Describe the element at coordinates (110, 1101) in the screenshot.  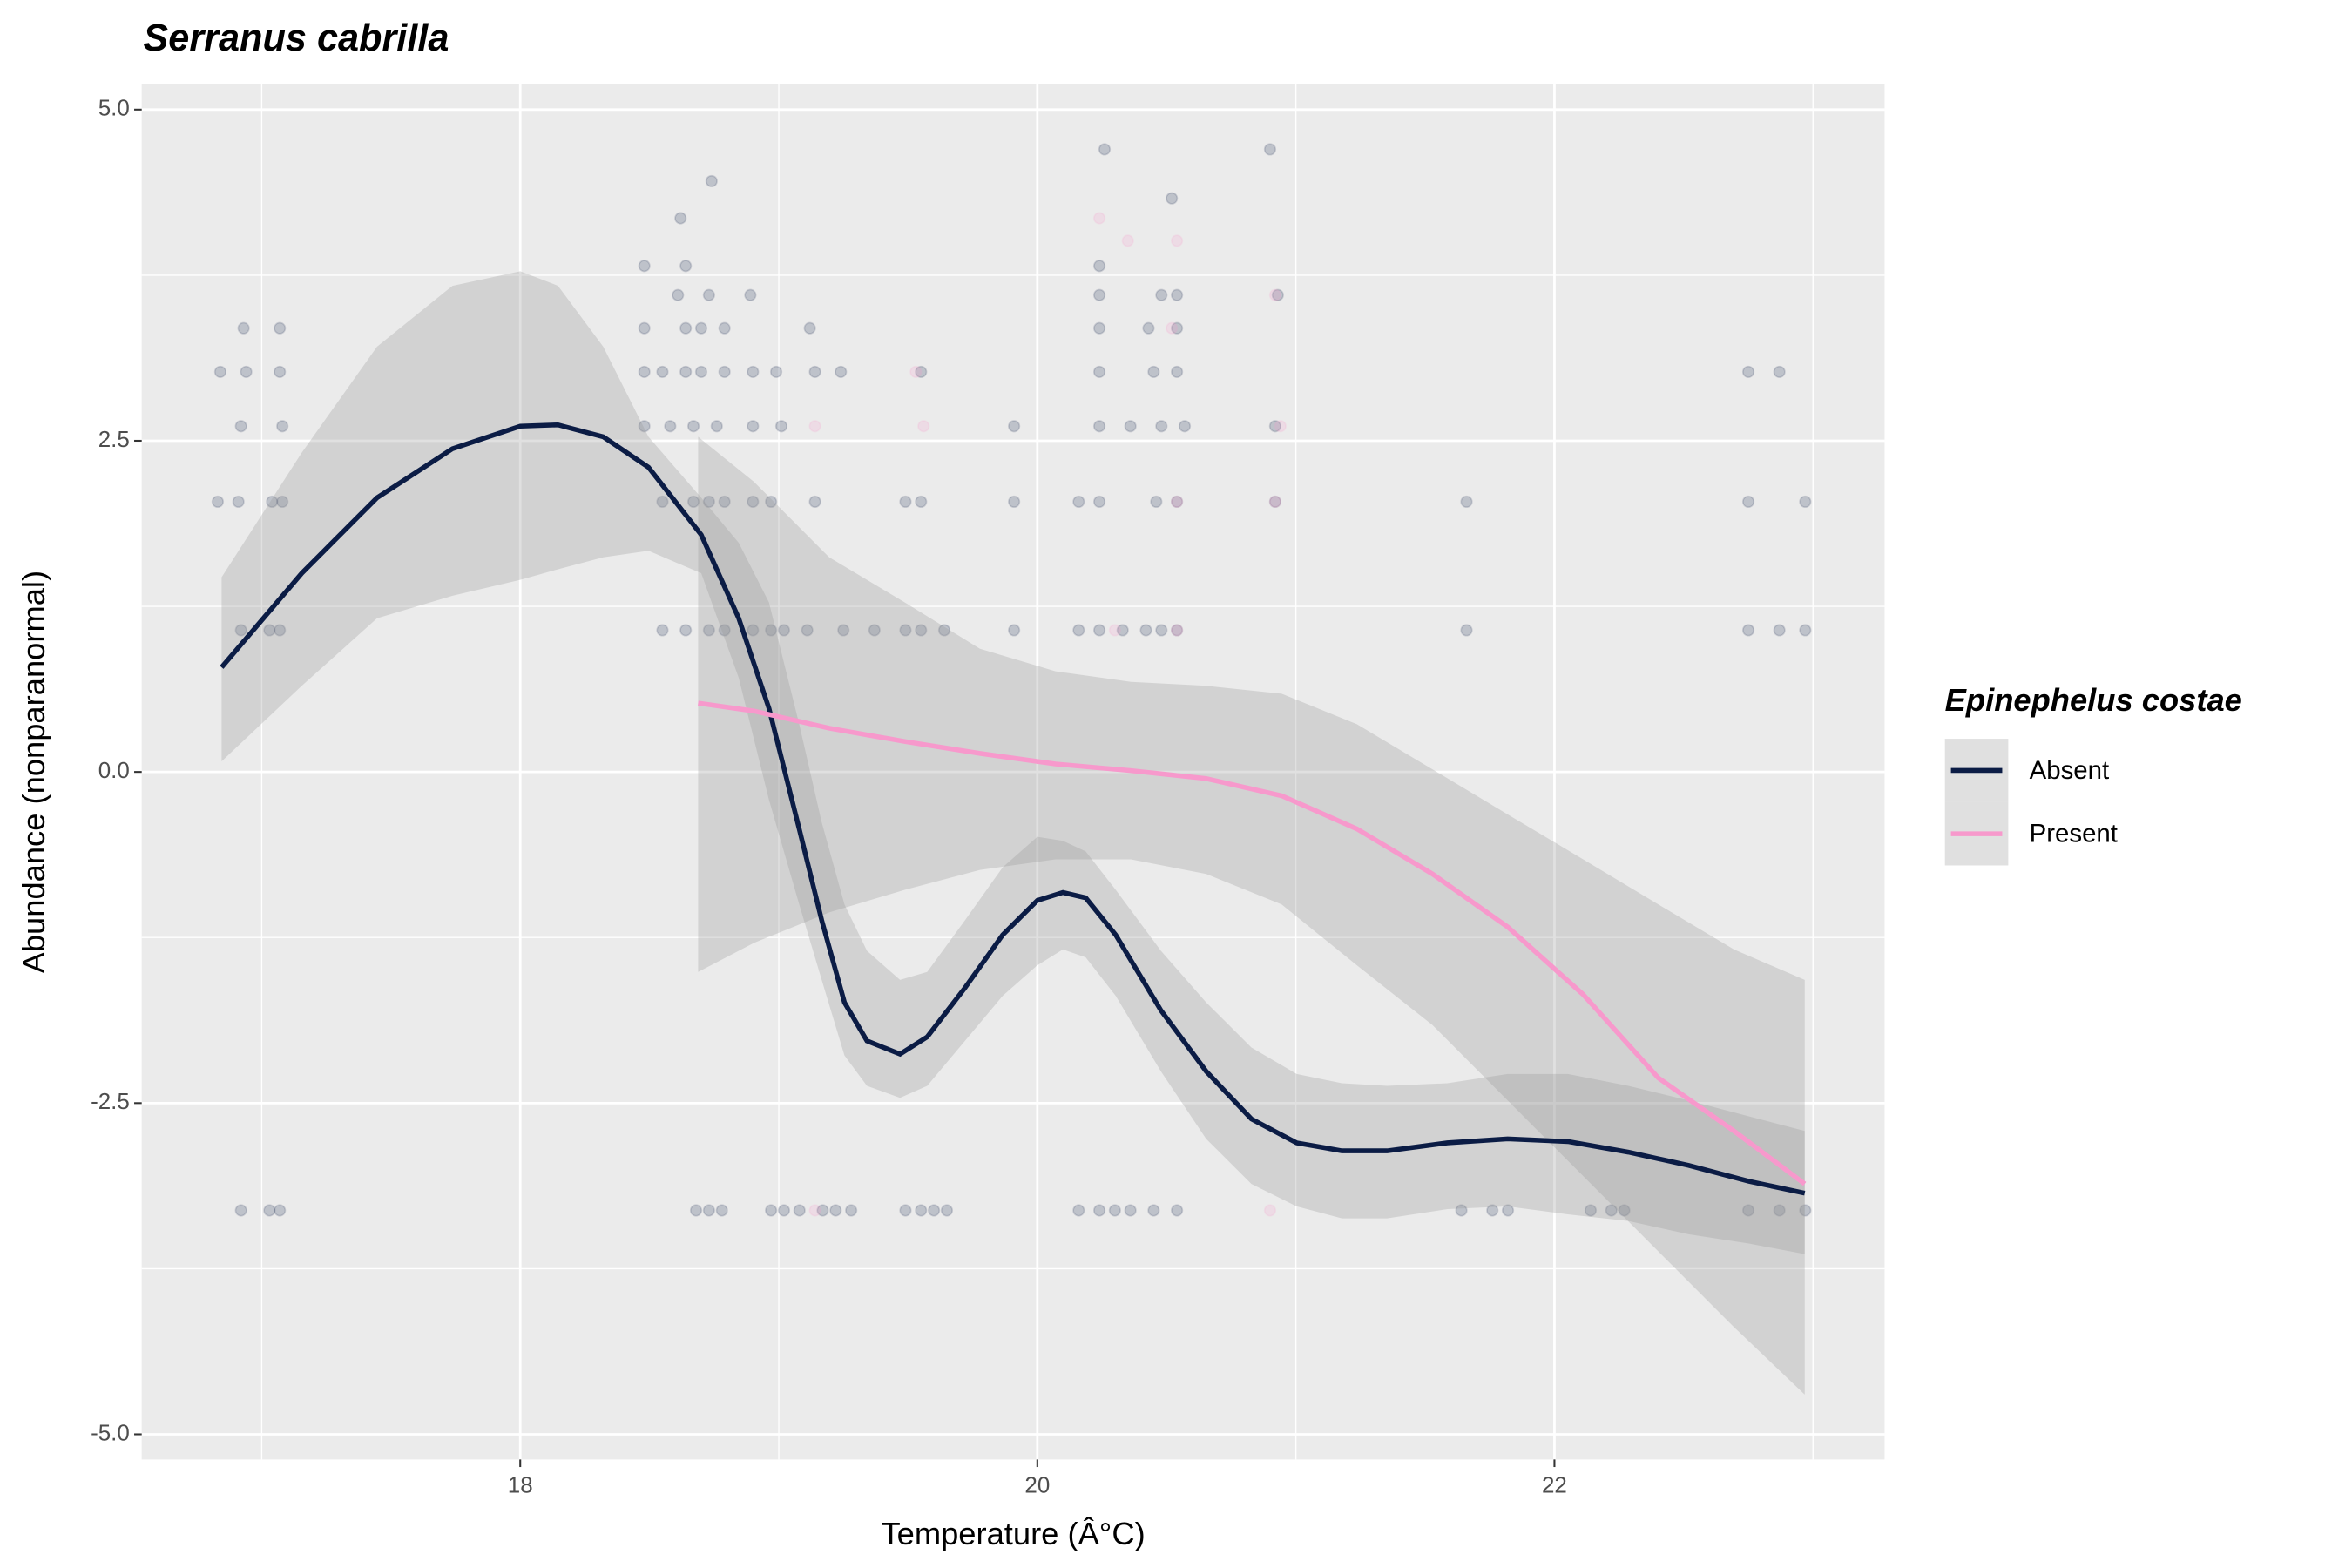
I see `y-tick-label: -2.5` at that location.